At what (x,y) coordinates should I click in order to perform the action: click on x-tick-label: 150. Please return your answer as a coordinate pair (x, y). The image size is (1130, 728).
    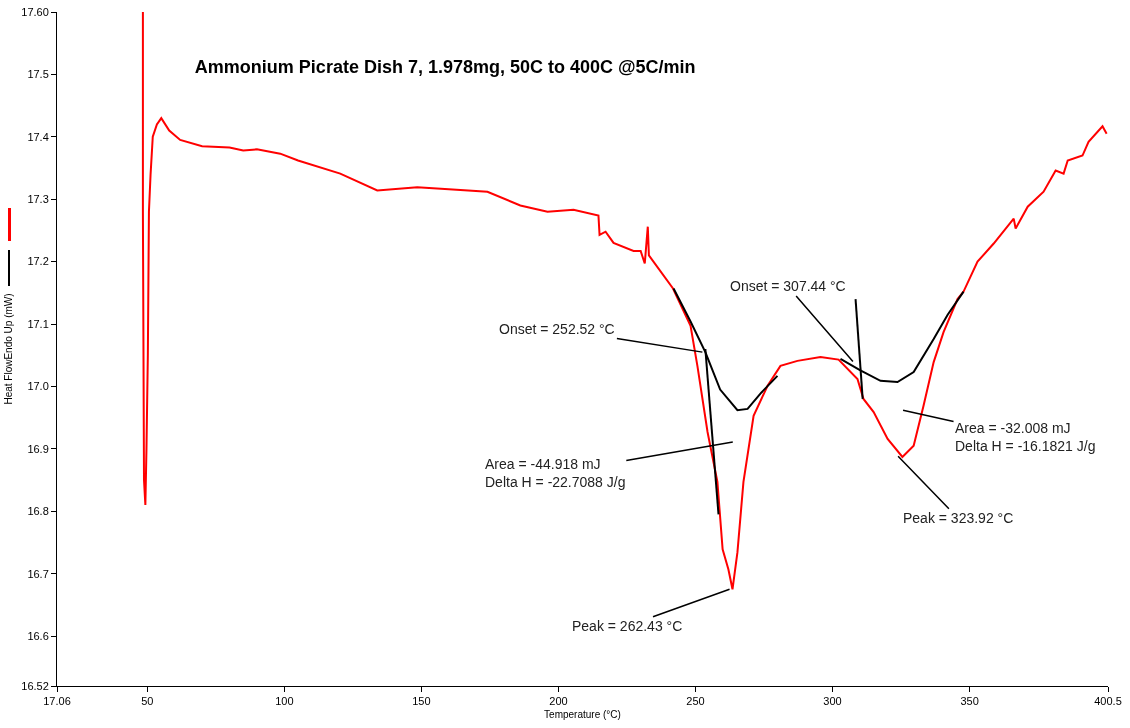
    Looking at the image, I should click on (421, 701).